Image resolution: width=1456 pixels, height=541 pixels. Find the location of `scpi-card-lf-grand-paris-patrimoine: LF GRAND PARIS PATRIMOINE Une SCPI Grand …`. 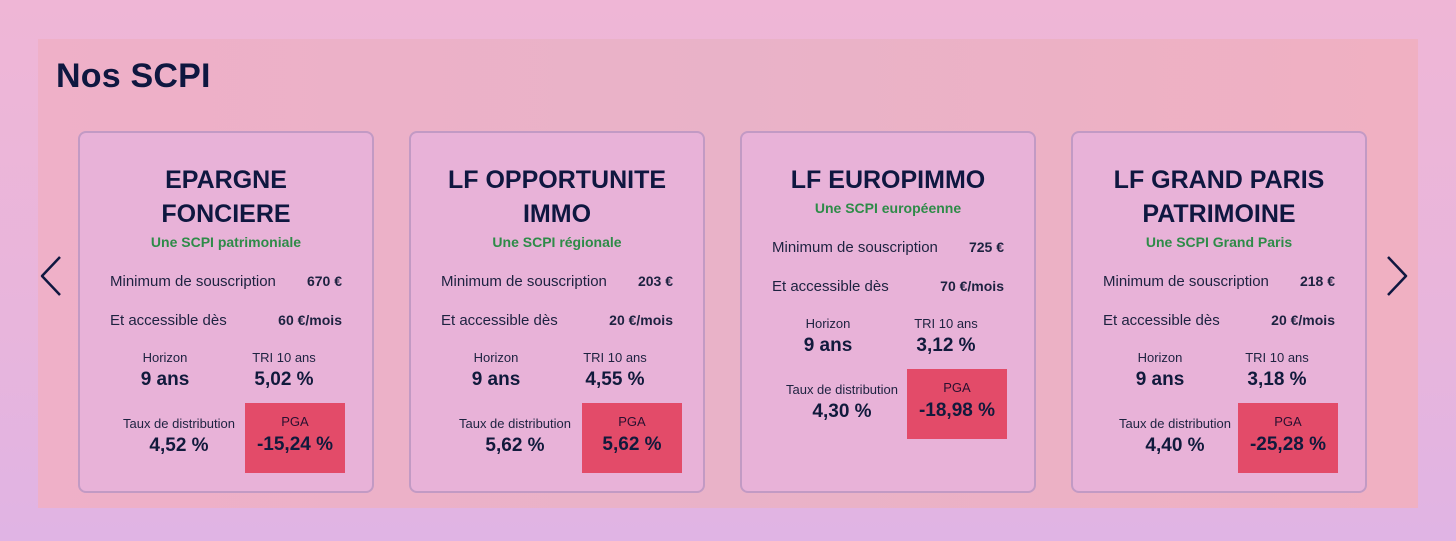

scpi-card-lf-grand-paris-patrimoine: LF GRAND PARIS PATRIMOINE Une SCPI Grand … is located at coordinates (1219, 312).